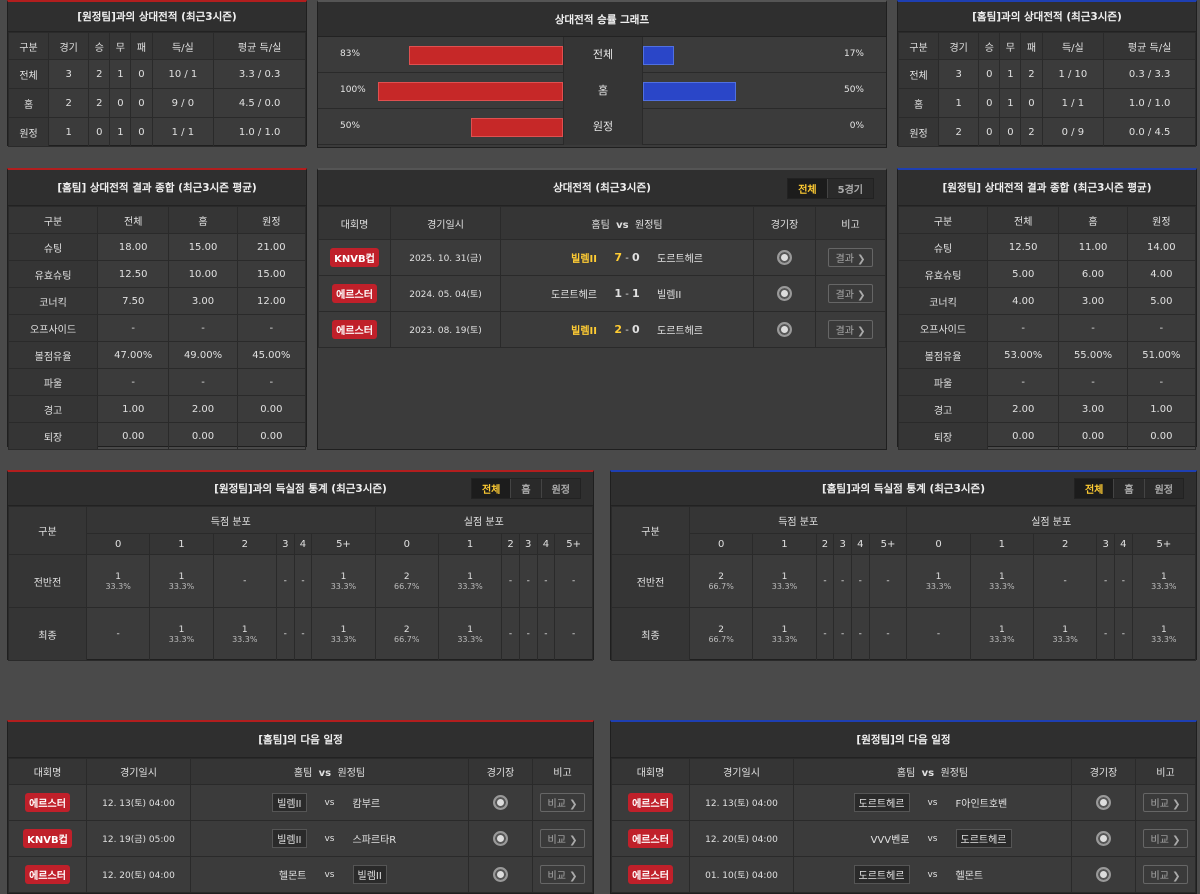  What do you see at coordinates (850, 190) in the screenshot?
I see `tab-5games: 5경기` at bounding box center [850, 190].